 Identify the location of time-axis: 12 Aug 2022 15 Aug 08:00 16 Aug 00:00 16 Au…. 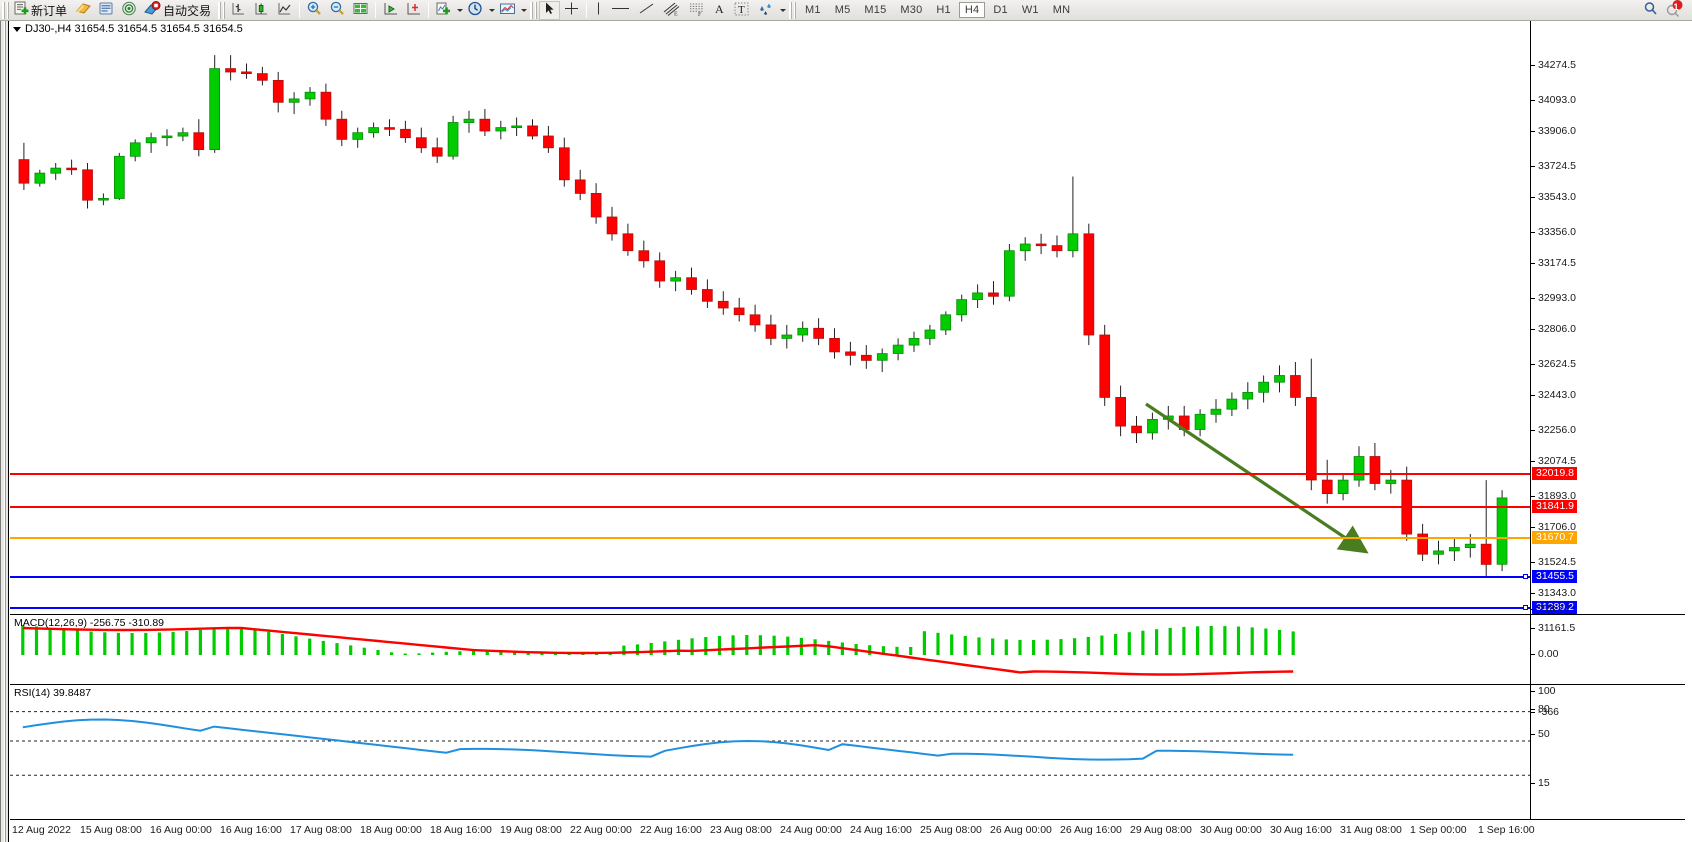
(851, 830).